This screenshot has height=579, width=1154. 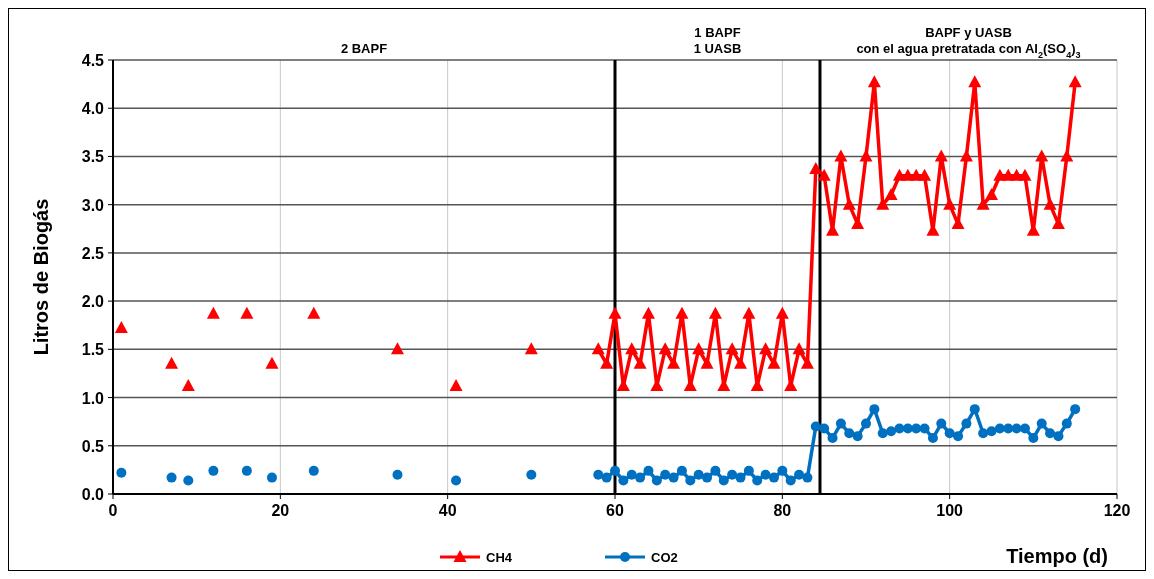 What do you see at coordinates (499, 557) in the screenshot?
I see `legend-label: CH4` at bounding box center [499, 557].